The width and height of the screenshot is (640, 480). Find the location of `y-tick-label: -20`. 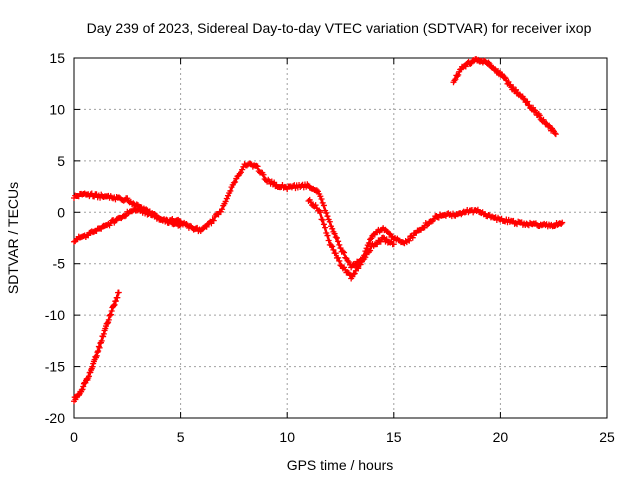

y-tick-label: -20 is located at coordinates (55, 418).